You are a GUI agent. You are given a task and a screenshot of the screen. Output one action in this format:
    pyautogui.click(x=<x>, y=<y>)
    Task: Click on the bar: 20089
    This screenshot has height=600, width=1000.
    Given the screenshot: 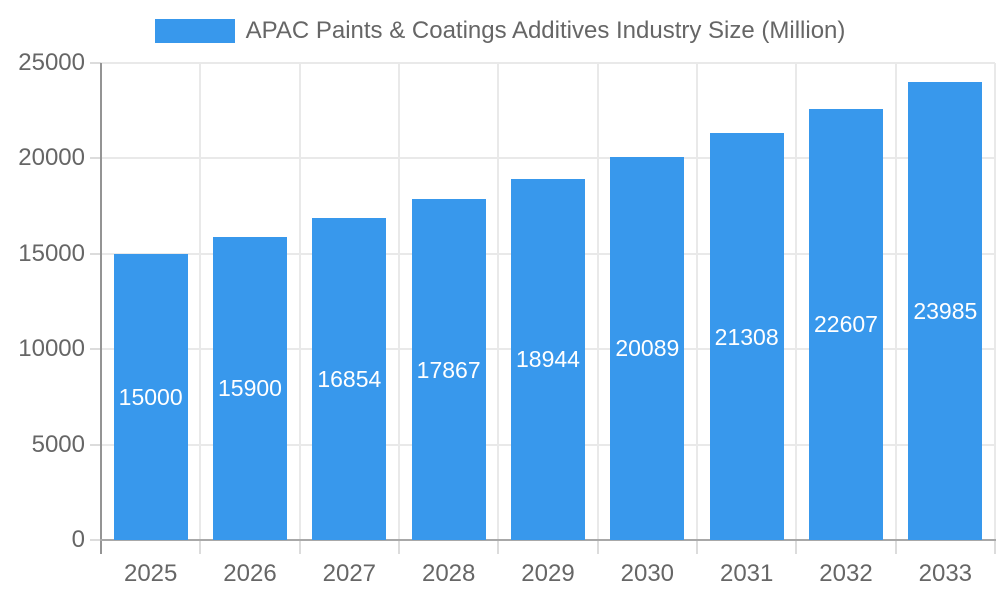 What is the action you would take?
    pyautogui.click(x=647, y=348)
    